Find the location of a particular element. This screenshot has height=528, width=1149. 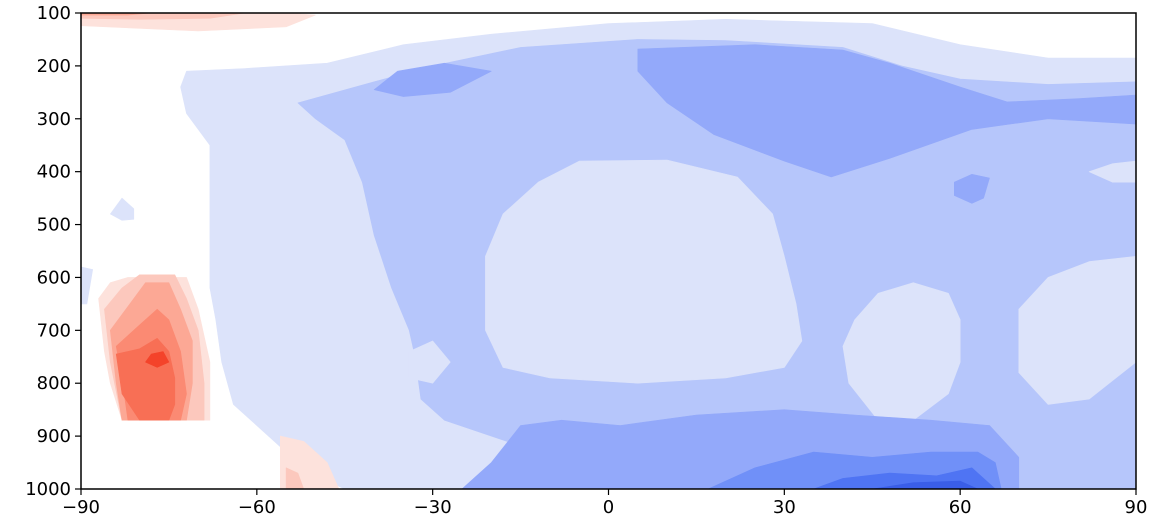

y-tick-label: 800 is located at coordinates (54, 383).